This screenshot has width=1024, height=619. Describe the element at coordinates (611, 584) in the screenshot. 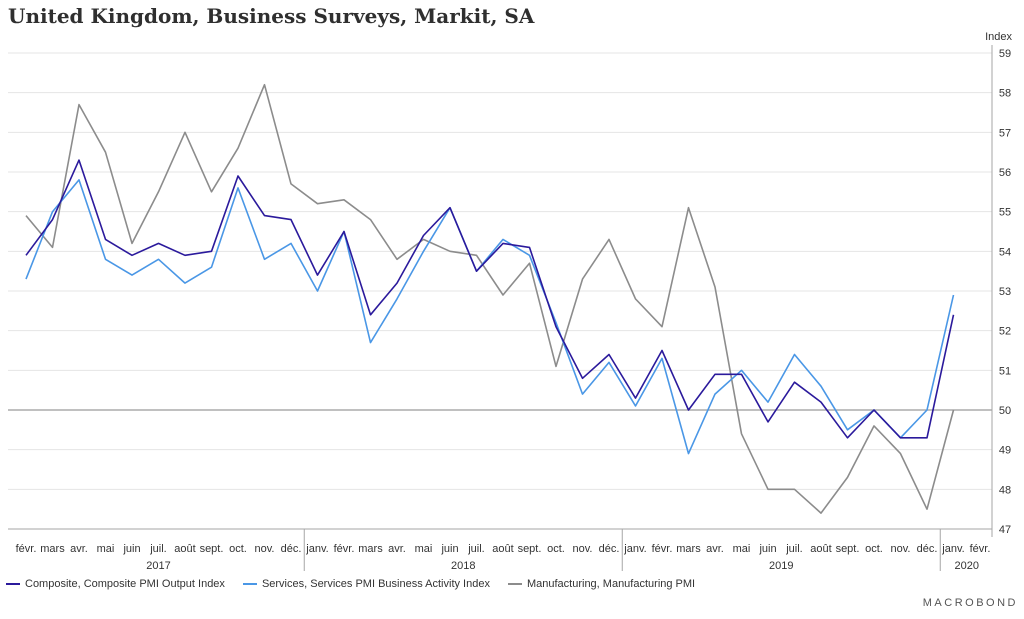

I see `legend-label-manufacturing: Manufacturing, Manufacturing PMI` at that location.